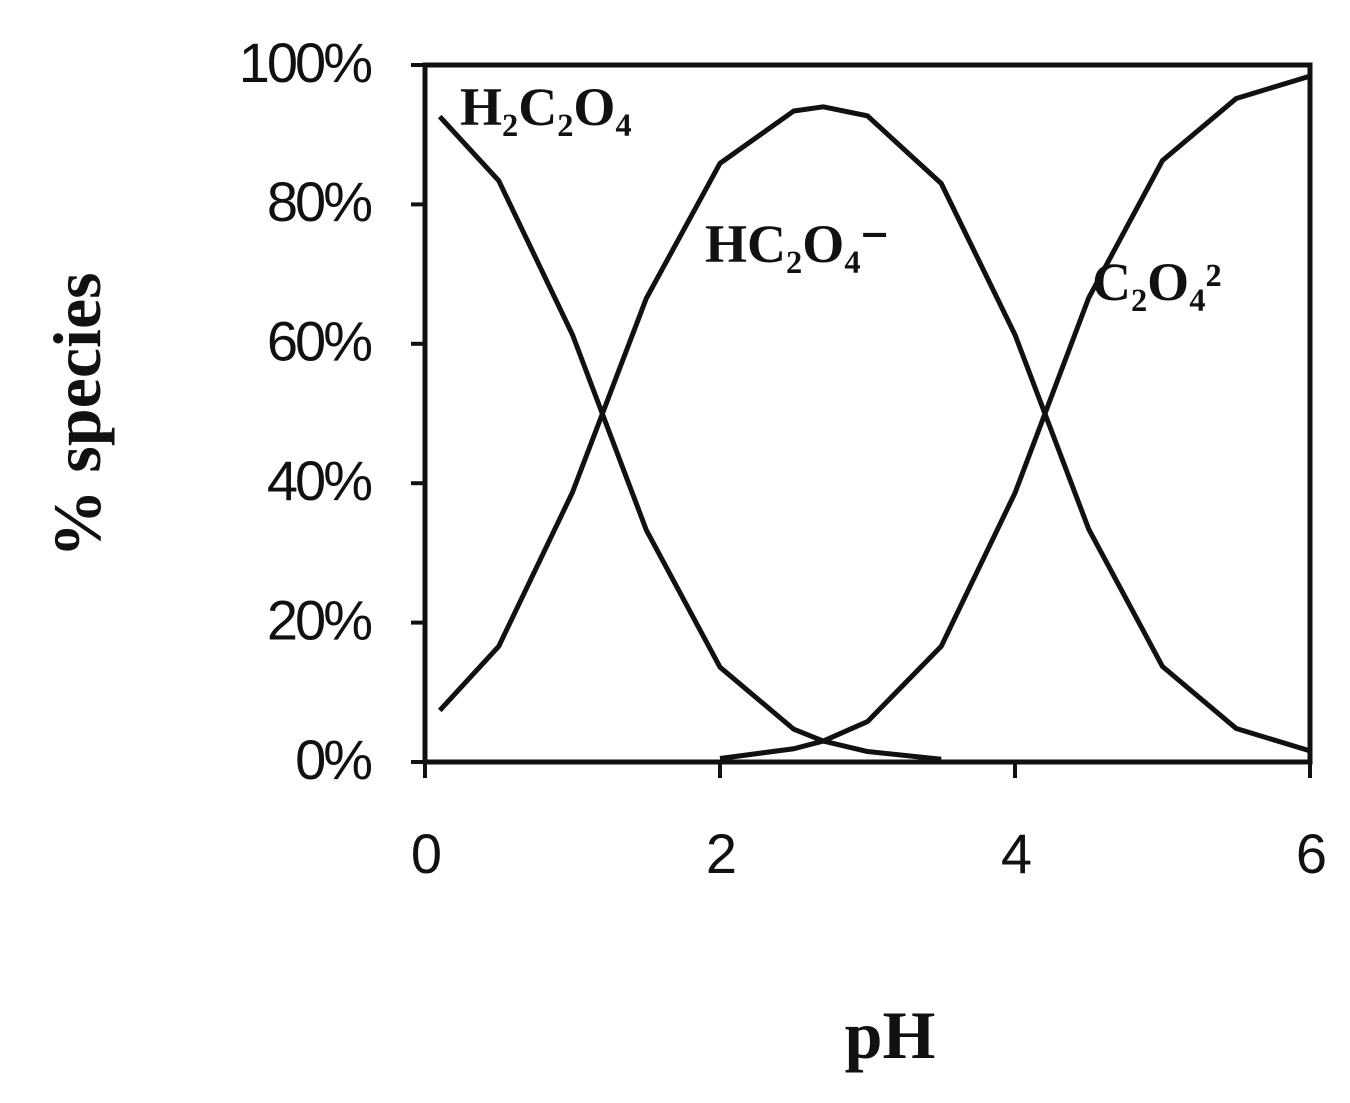 The image size is (1350, 1103). What do you see at coordinates (1016, 853) in the screenshot?
I see `x-tick-label: 4` at bounding box center [1016, 853].